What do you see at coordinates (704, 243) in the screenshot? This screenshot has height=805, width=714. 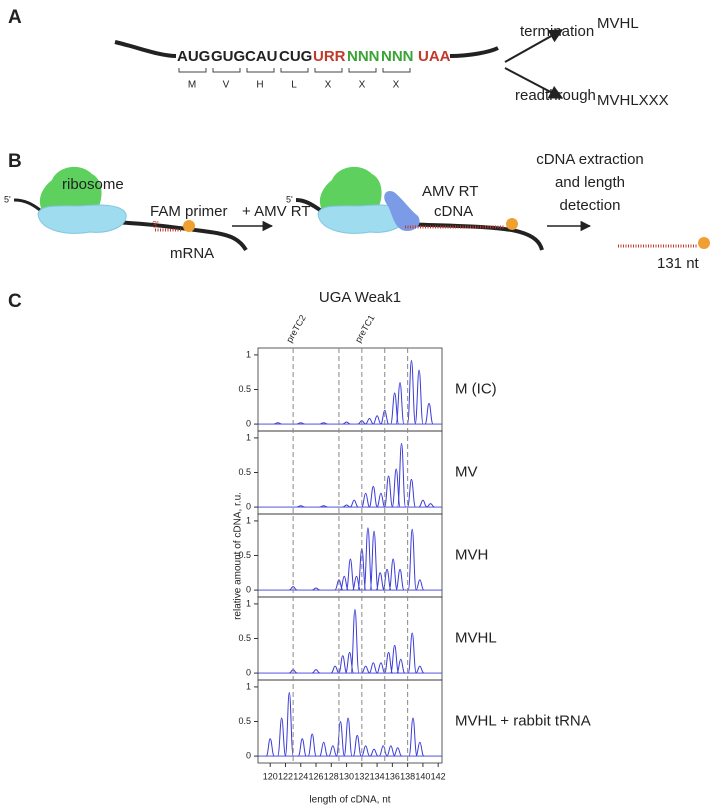 I see `fam-label` at bounding box center [704, 243].